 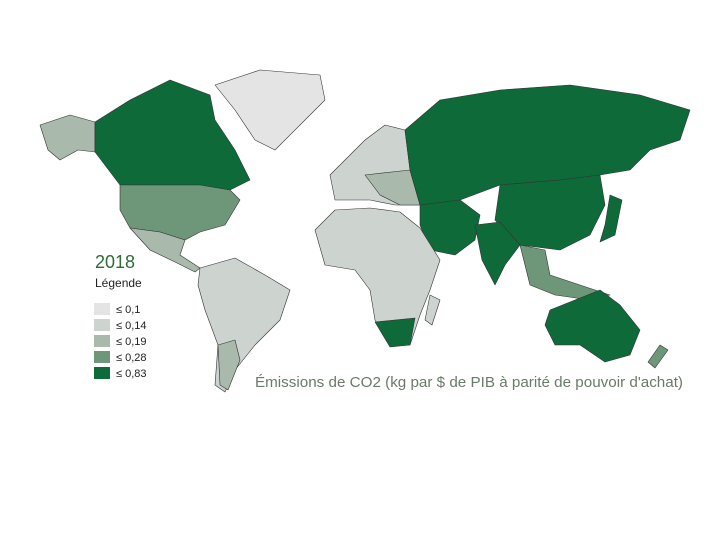 What do you see at coordinates (131, 342) in the screenshot?
I see `legend-label: ≤ 0,19` at bounding box center [131, 342].